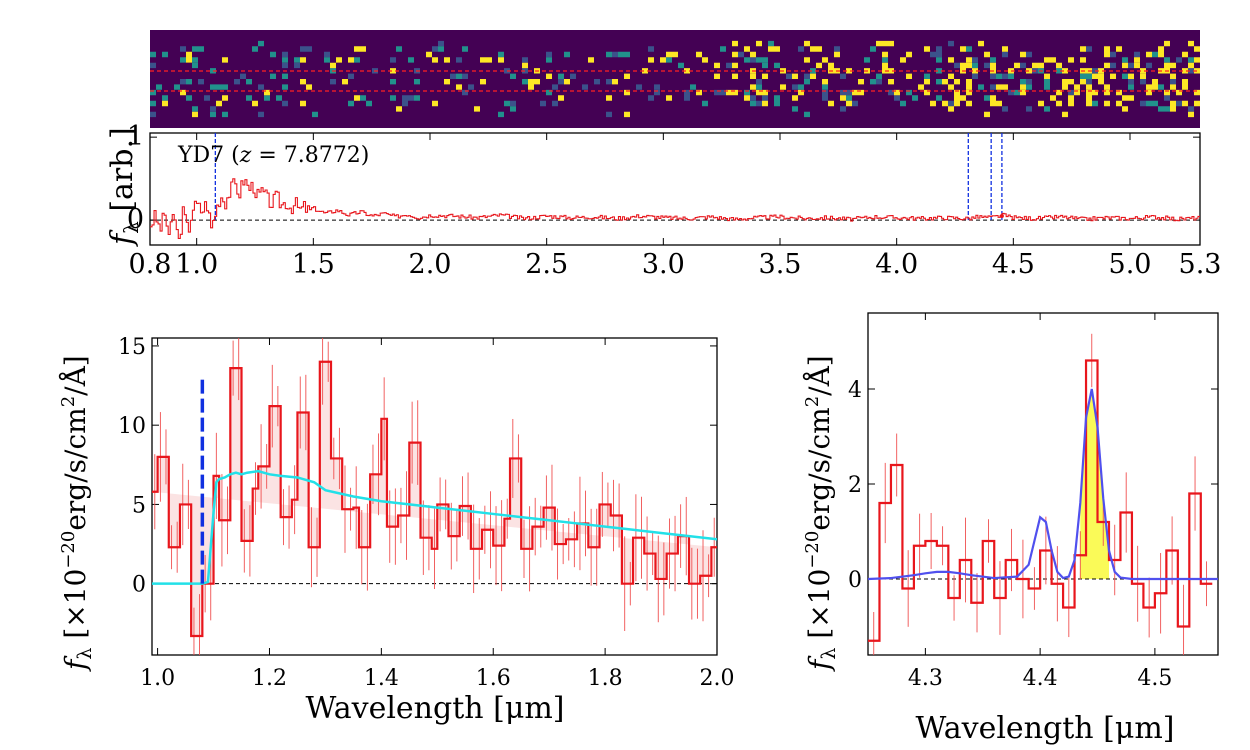 The width and height of the screenshot is (1250, 750). What do you see at coordinates (269, 678) in the screenshot?
I see `x-tick-label: 1.2` at bounding box center [269, 678].